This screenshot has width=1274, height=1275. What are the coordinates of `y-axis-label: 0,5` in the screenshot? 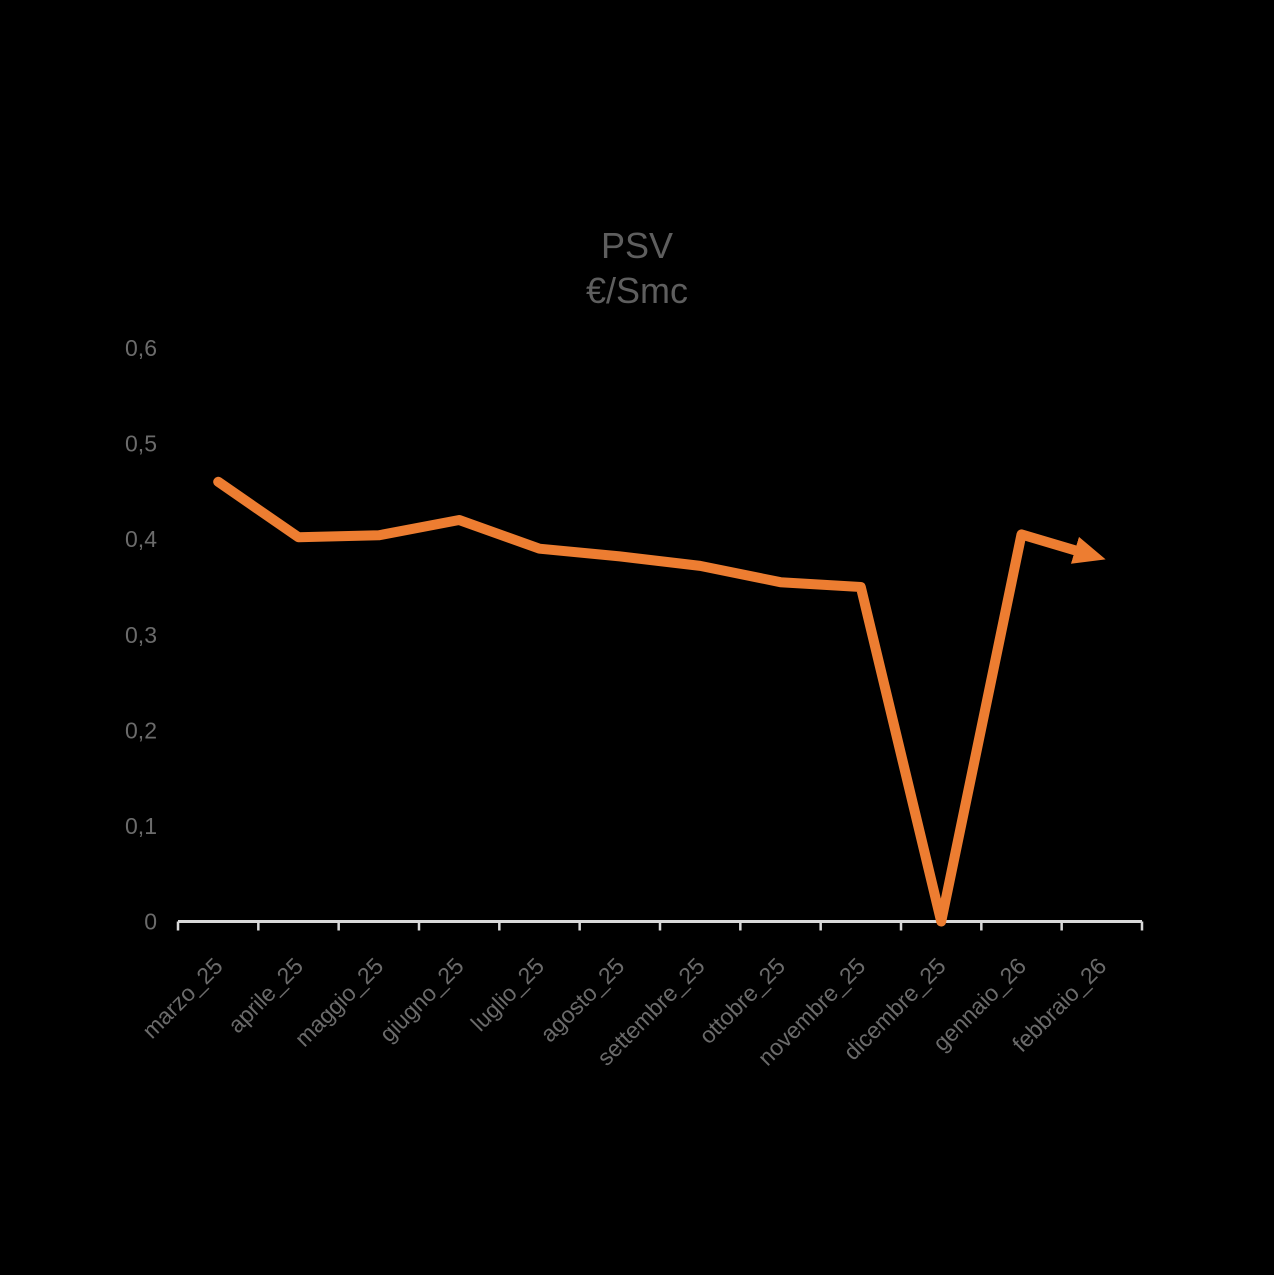 It's located at (141, 444).